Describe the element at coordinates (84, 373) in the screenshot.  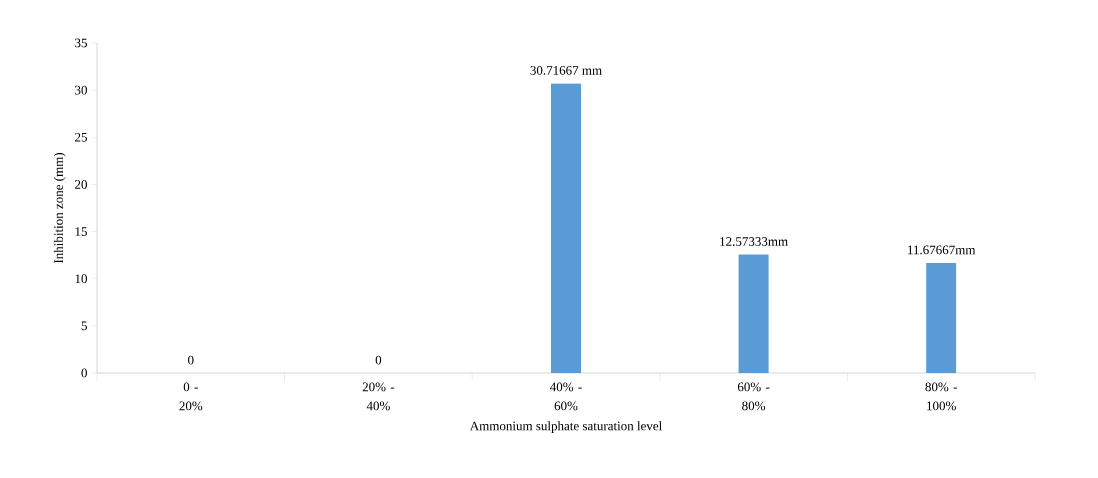
I see `y-tick-label: 0` at that location.